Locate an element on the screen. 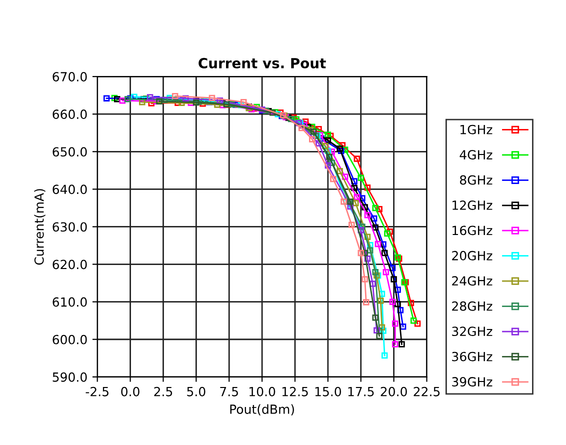 The width and height of the screenshot is (566, 445). x-tick-label: 15.0 is located at coordinates (328, 391).